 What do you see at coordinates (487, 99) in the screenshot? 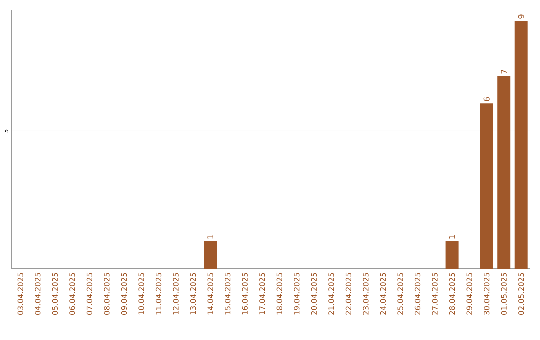
I see `data-label: 6` at bounding box center [487, 99].